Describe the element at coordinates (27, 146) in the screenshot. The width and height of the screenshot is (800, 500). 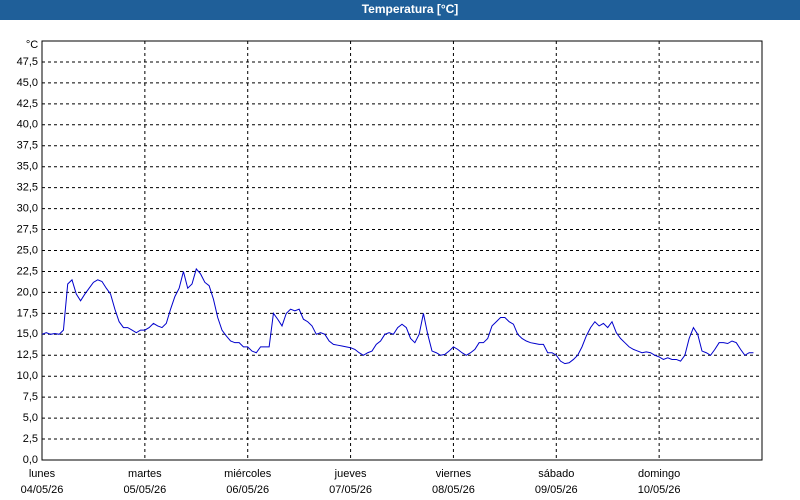
I see `y-tick-label: 37,5` at that location.